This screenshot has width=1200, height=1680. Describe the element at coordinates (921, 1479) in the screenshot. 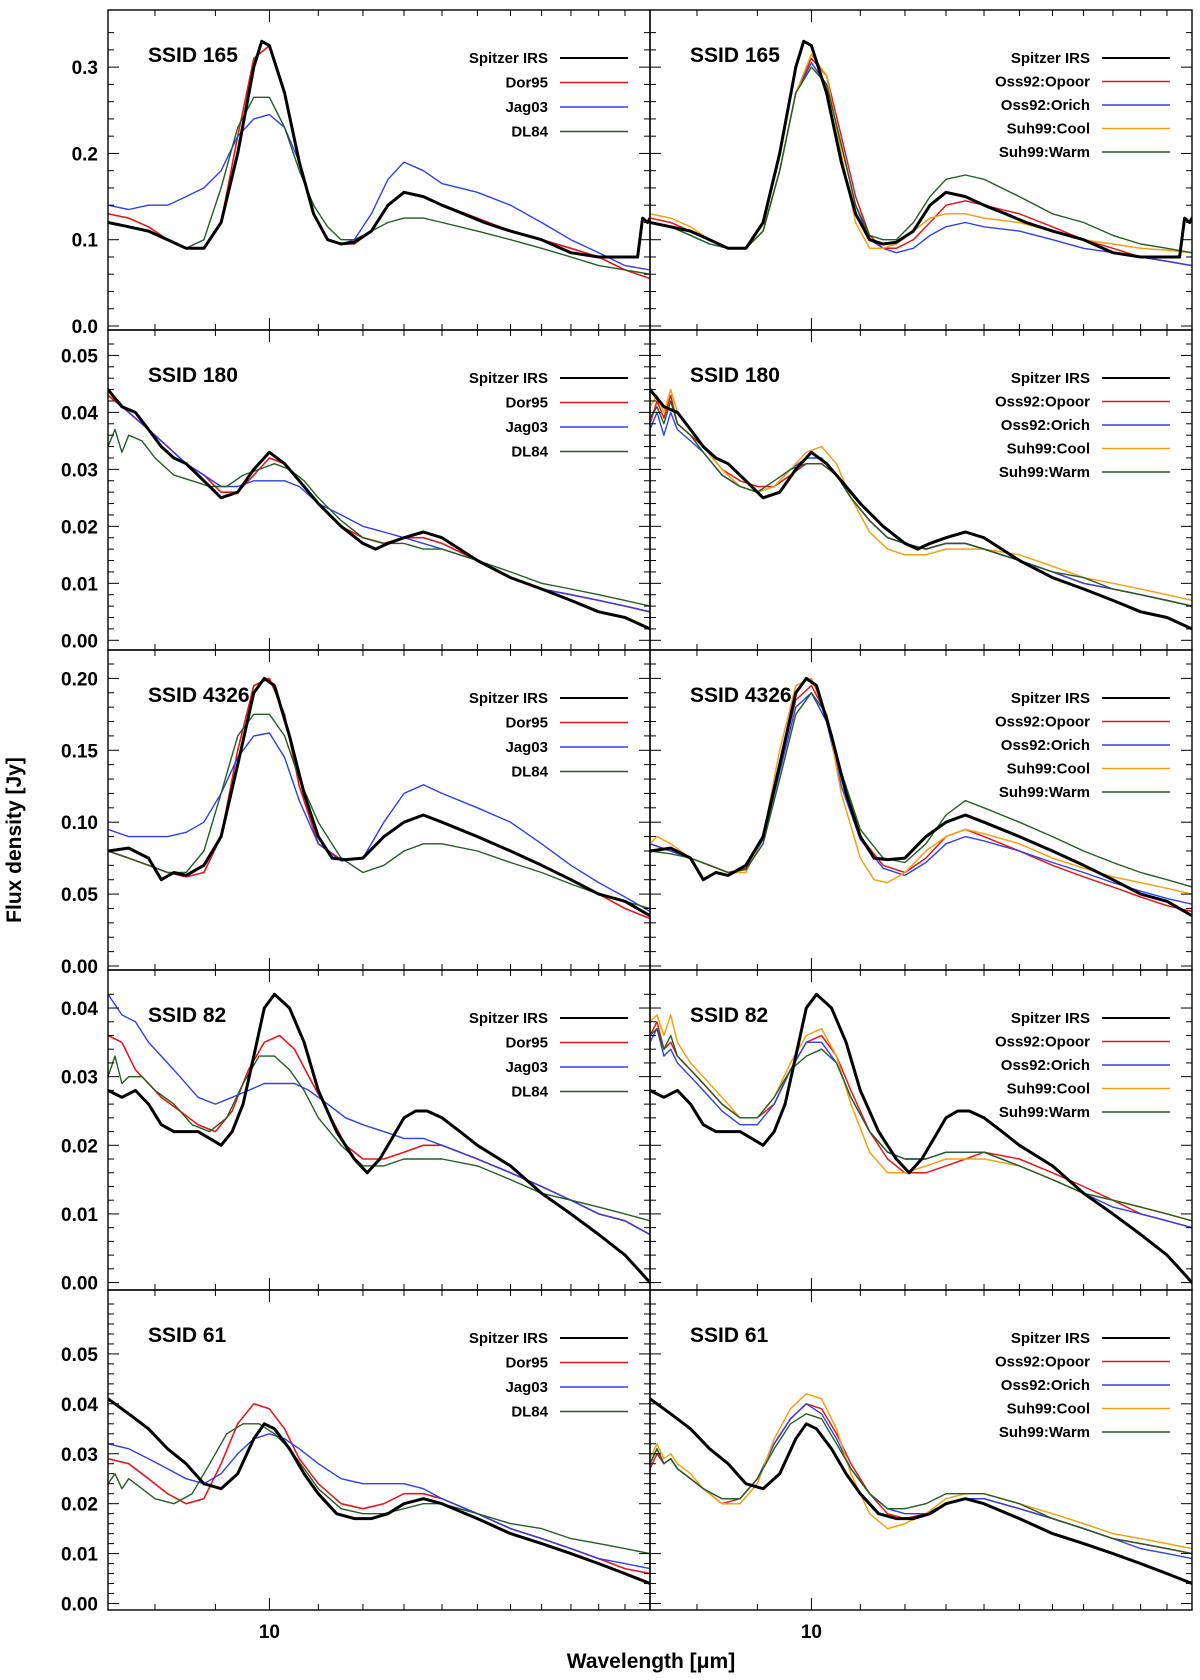

I see `series-line-oss92-opoor` at that location.